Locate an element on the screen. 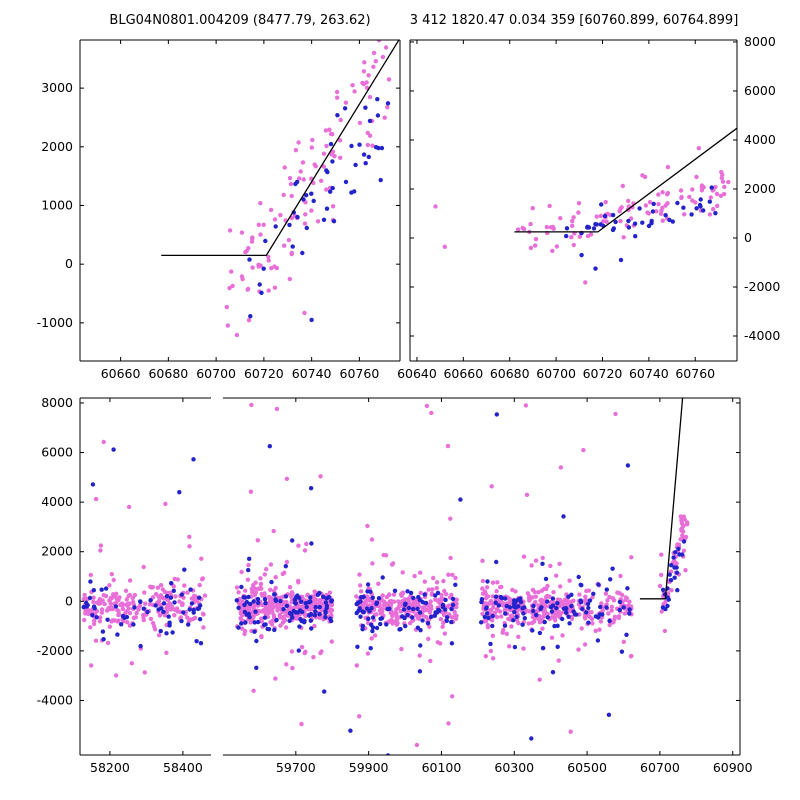 This screenshot has width=800, height=800. x-tick-label: 60100 is located at coordinates (442, 767).